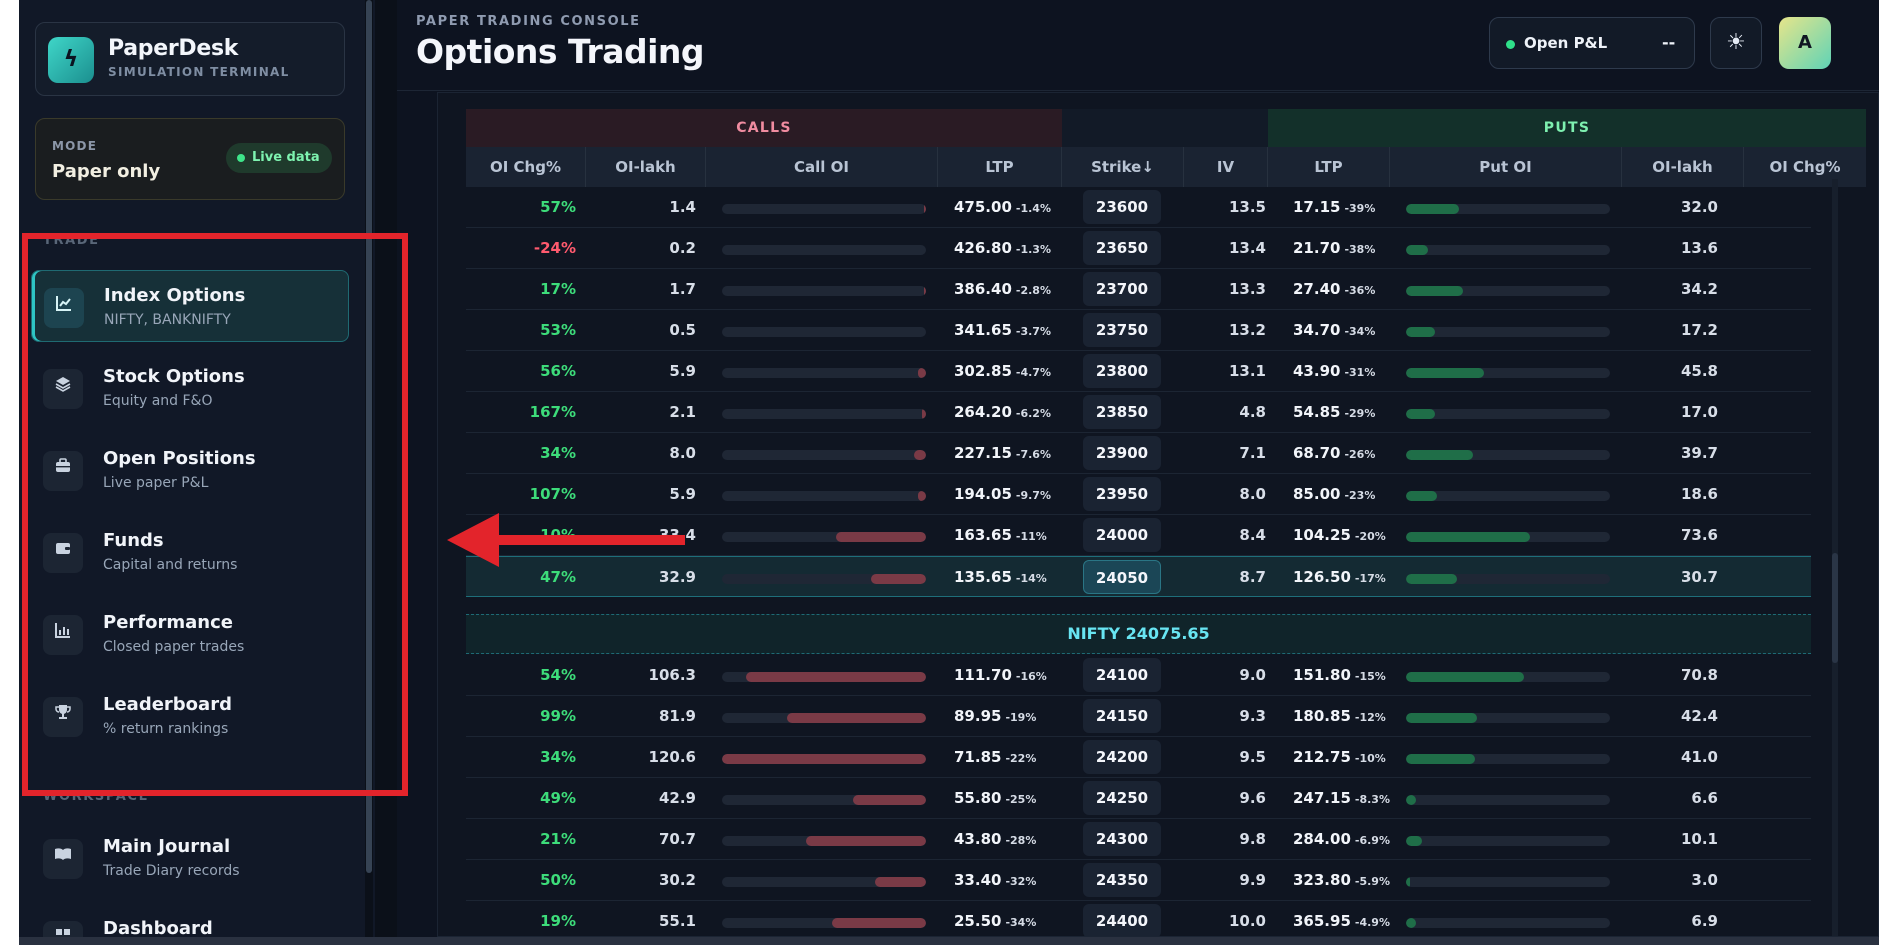  I want to click on strike-price: 23750, so click(1122, 330).